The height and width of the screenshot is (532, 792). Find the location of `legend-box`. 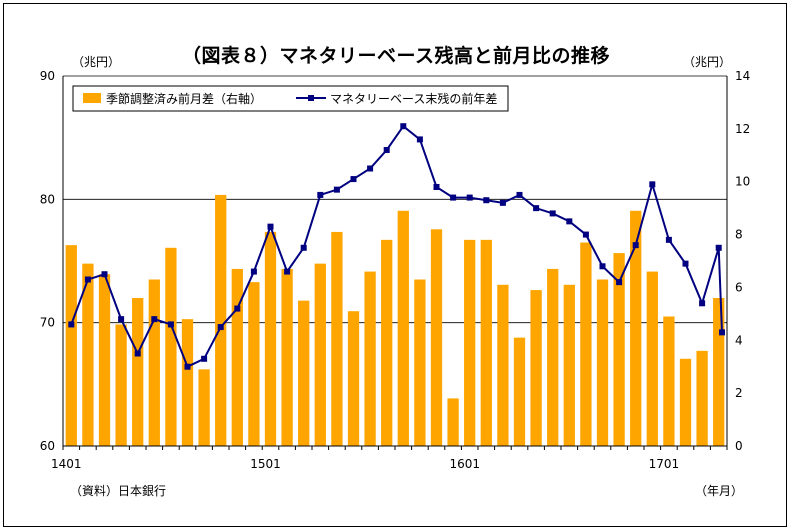

legend-box is located at coordinates (290, 98).